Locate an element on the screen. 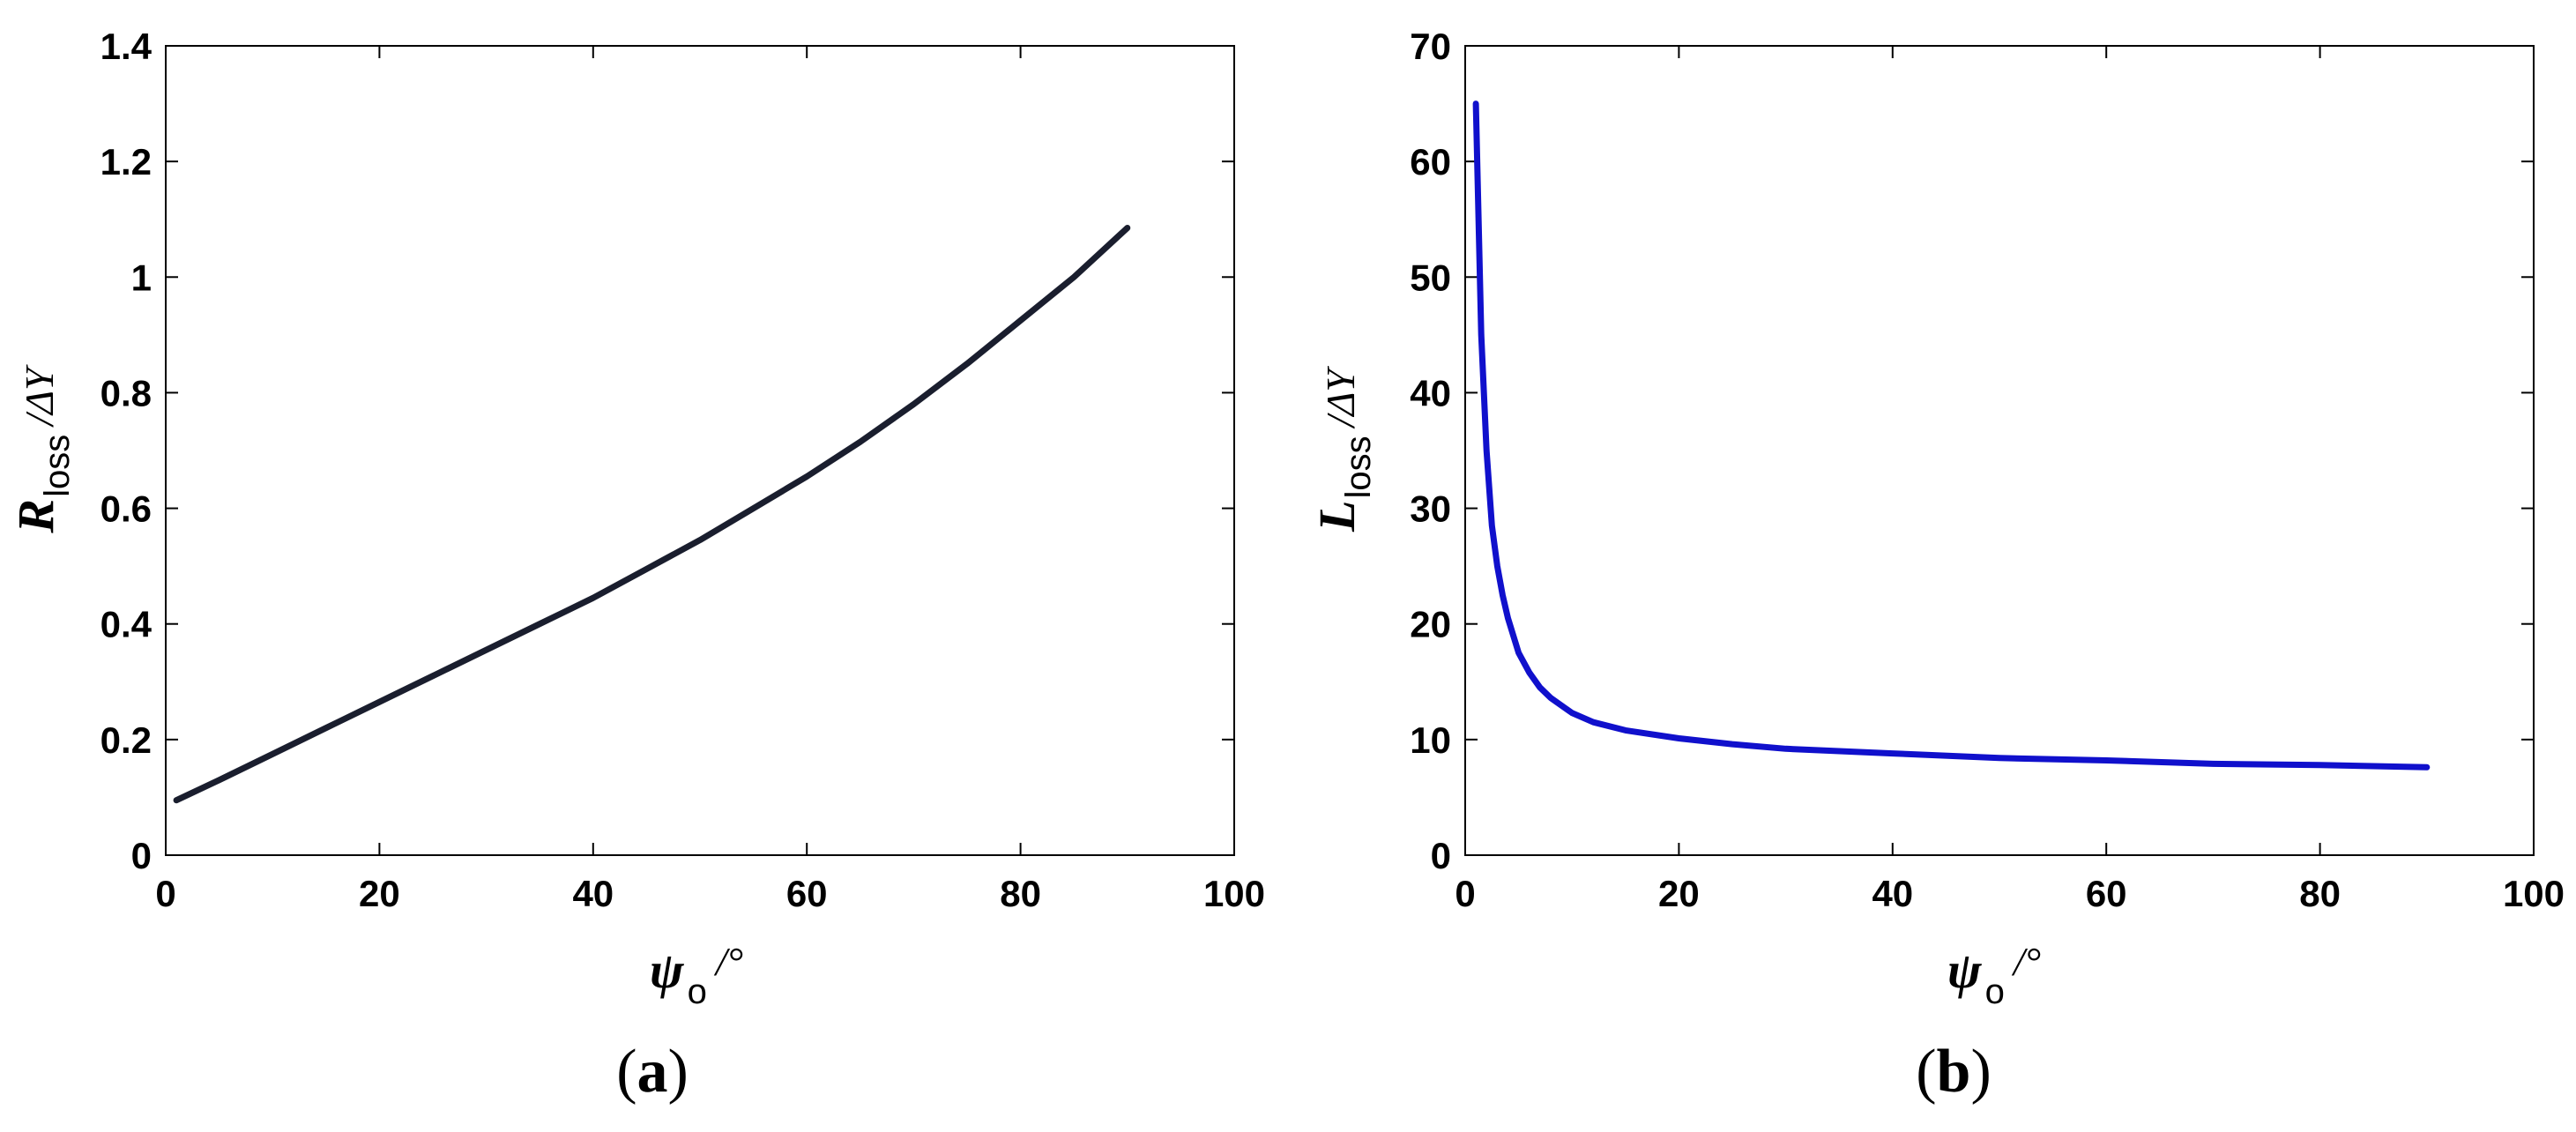 Image resolution: width=2576 pixels, height=1132 pixels. y-tick-label: 40 is located at coordinates (1430, 392).